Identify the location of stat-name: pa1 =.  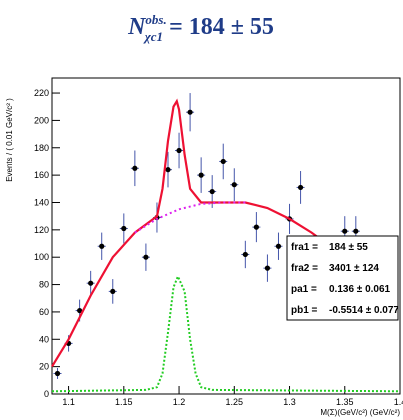
(304, 289).